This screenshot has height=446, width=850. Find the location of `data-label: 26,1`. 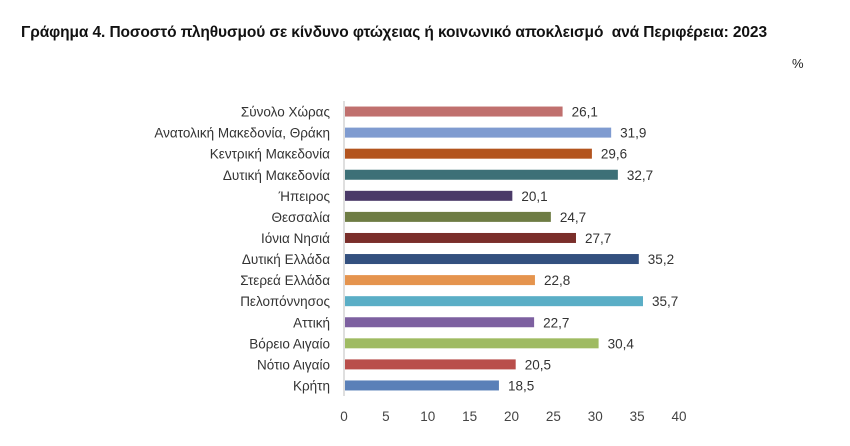

data-label: 26,1 is located at coordinates (585, 112).